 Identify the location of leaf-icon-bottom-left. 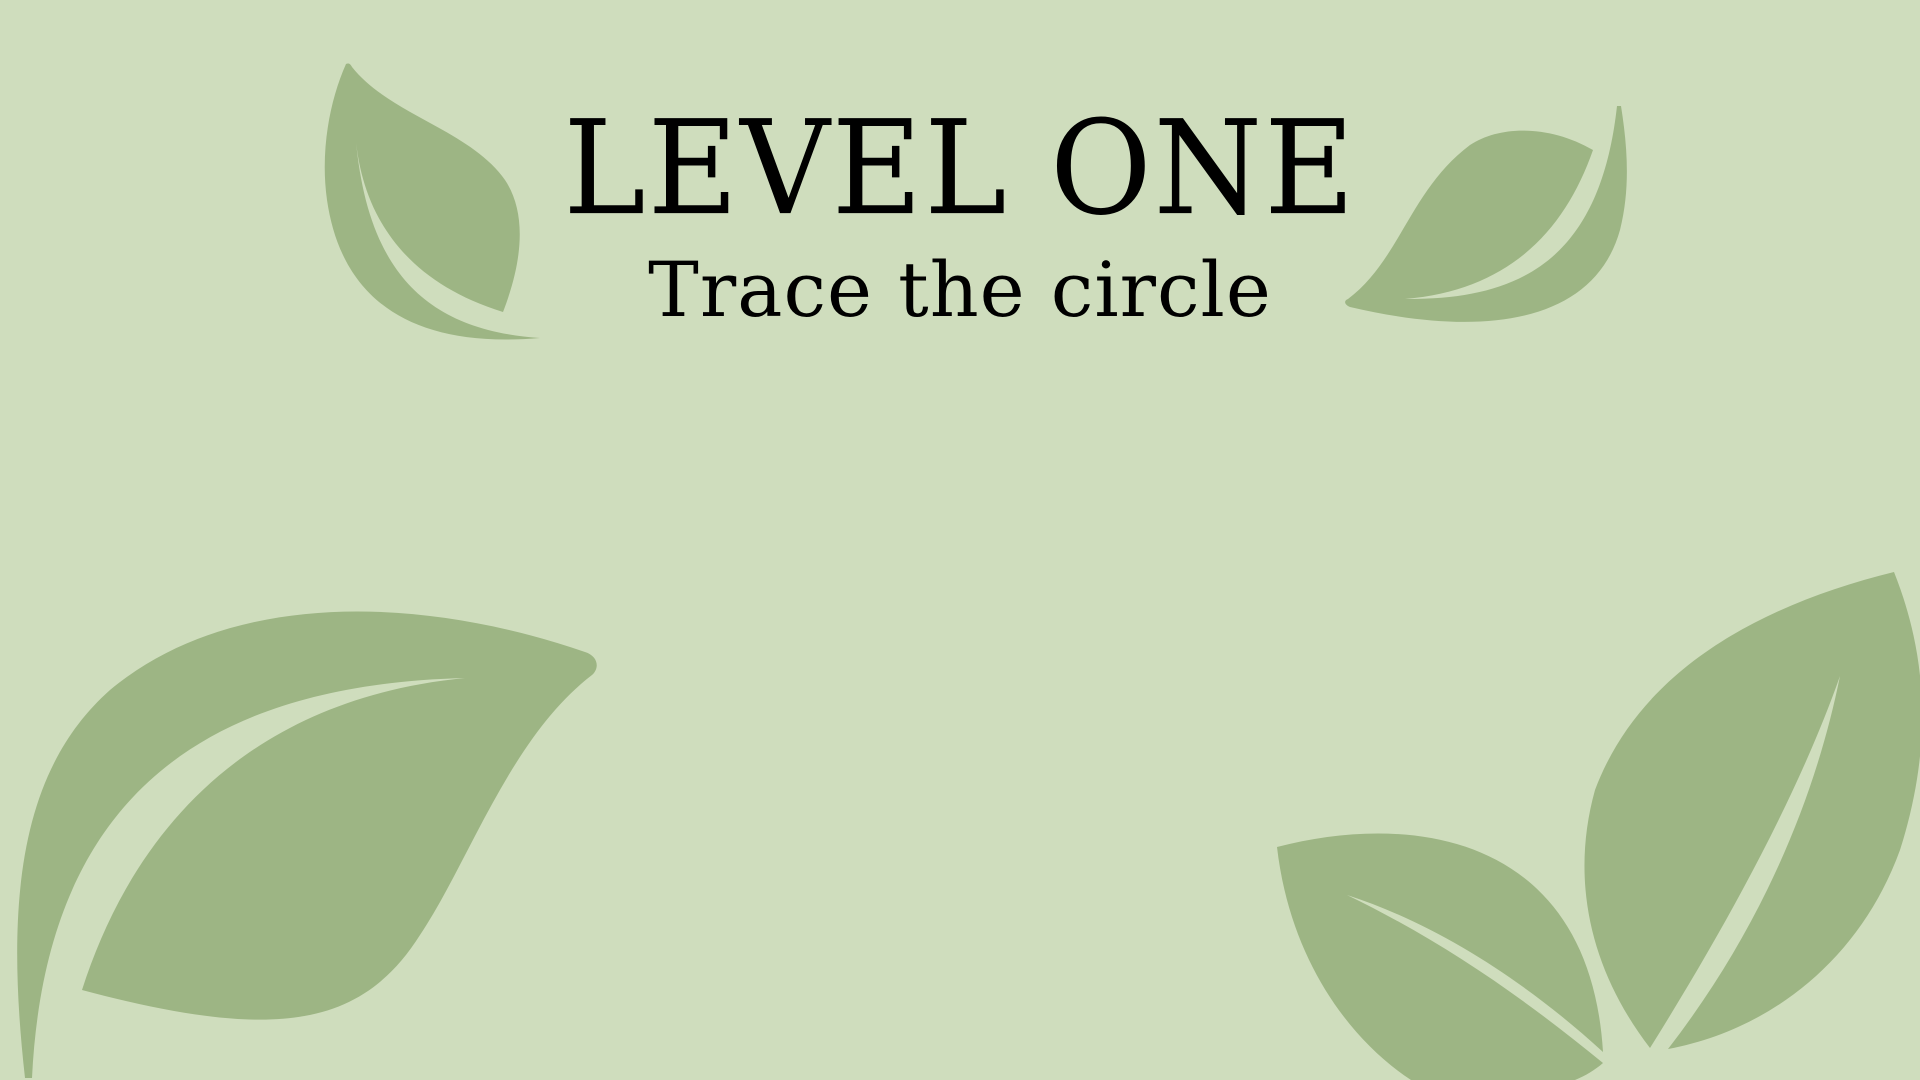
(307, 844).